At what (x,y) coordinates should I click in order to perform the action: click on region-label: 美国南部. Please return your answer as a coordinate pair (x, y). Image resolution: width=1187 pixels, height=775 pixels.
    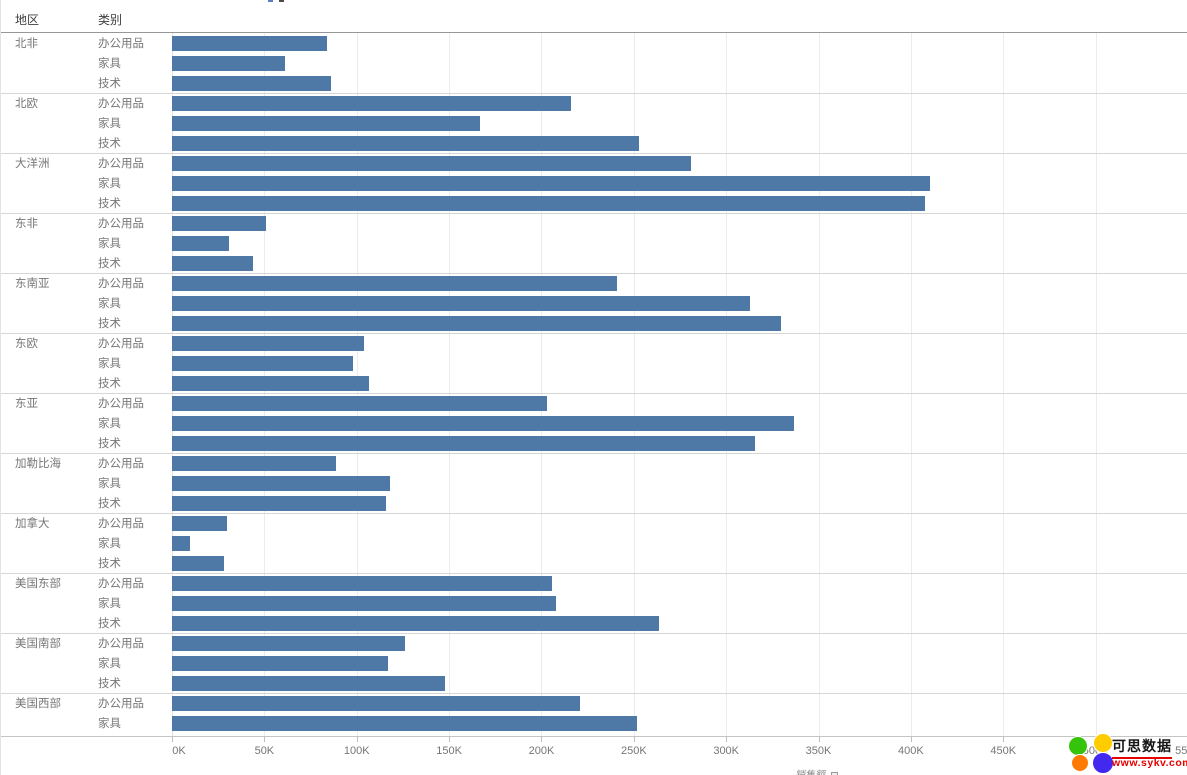
    Looking at the image, I should click on (38, 644).